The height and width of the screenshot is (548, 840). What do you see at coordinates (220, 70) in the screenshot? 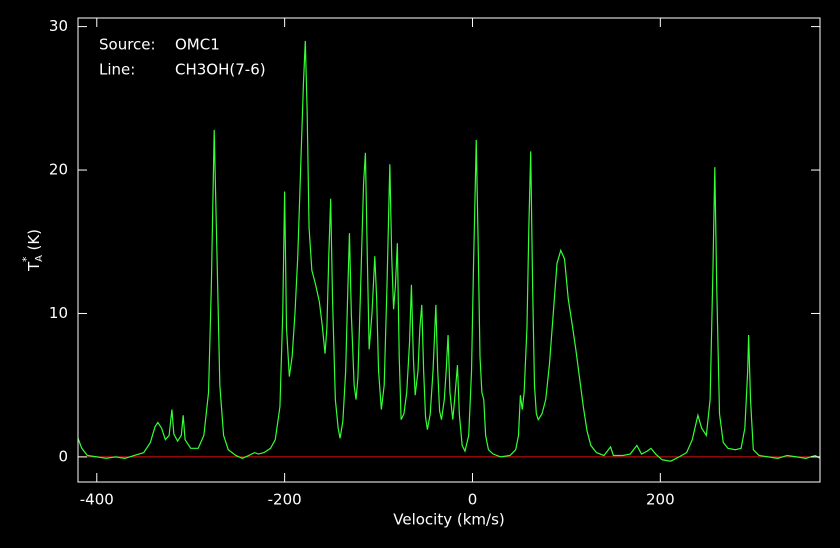
I see `annotation-value: CH3OH(7-6)` at bounding box center [220, 70].